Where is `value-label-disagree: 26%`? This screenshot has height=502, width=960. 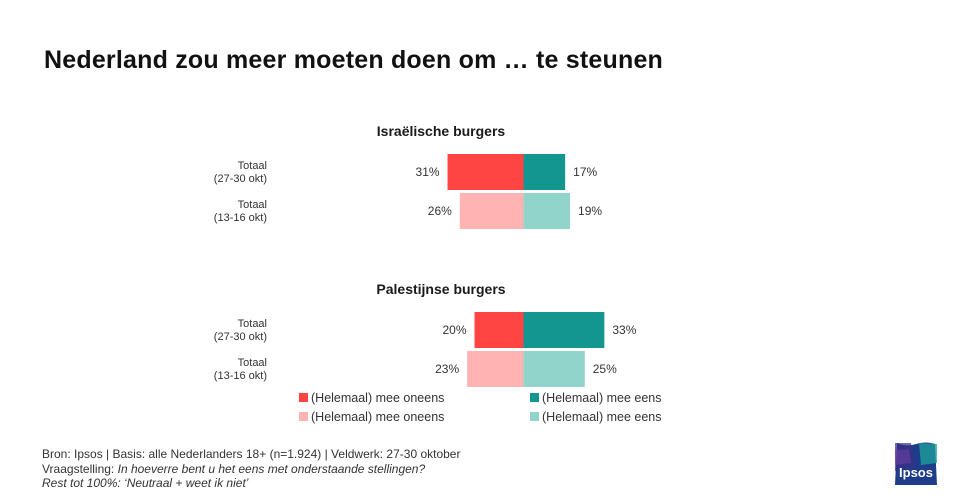
value-label-disagree: 26% is located at coordinates (440, 211).